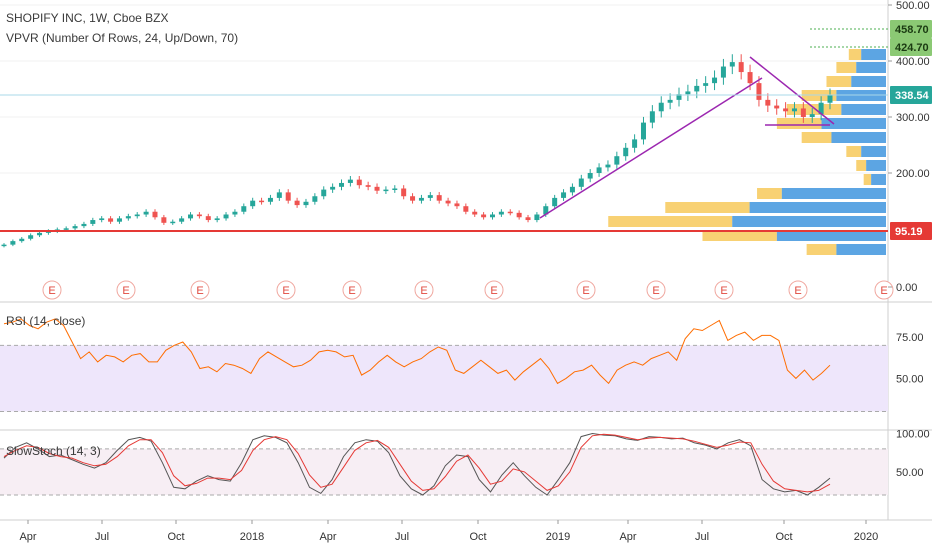 Image resolution: width=932 pixels, height=550 pixels. Describe the element at coordinates (53, 451) in the screenshot. I see `stoch-legend: SlowStoch (14, 3)` at that location.